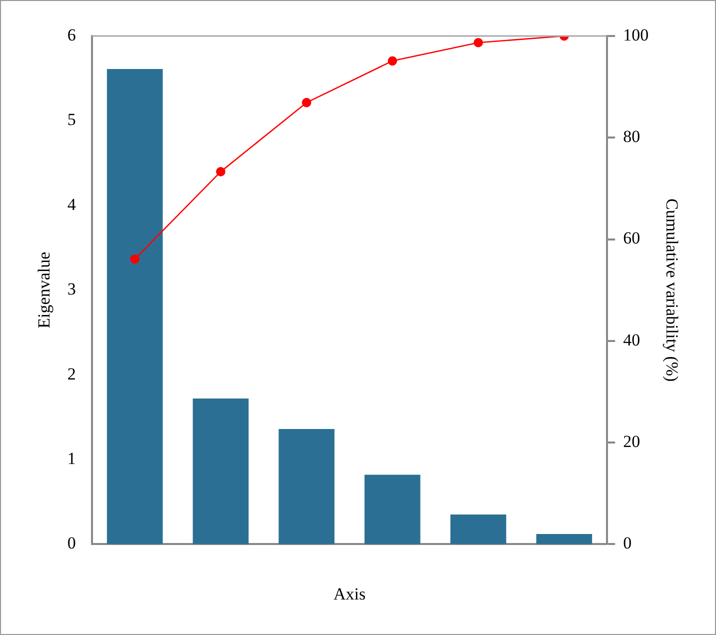 The image size is (716, 635). Describe the element at coordinates (631, 238) in the screenshot. I see `y2-tick-label: 60` at that location.